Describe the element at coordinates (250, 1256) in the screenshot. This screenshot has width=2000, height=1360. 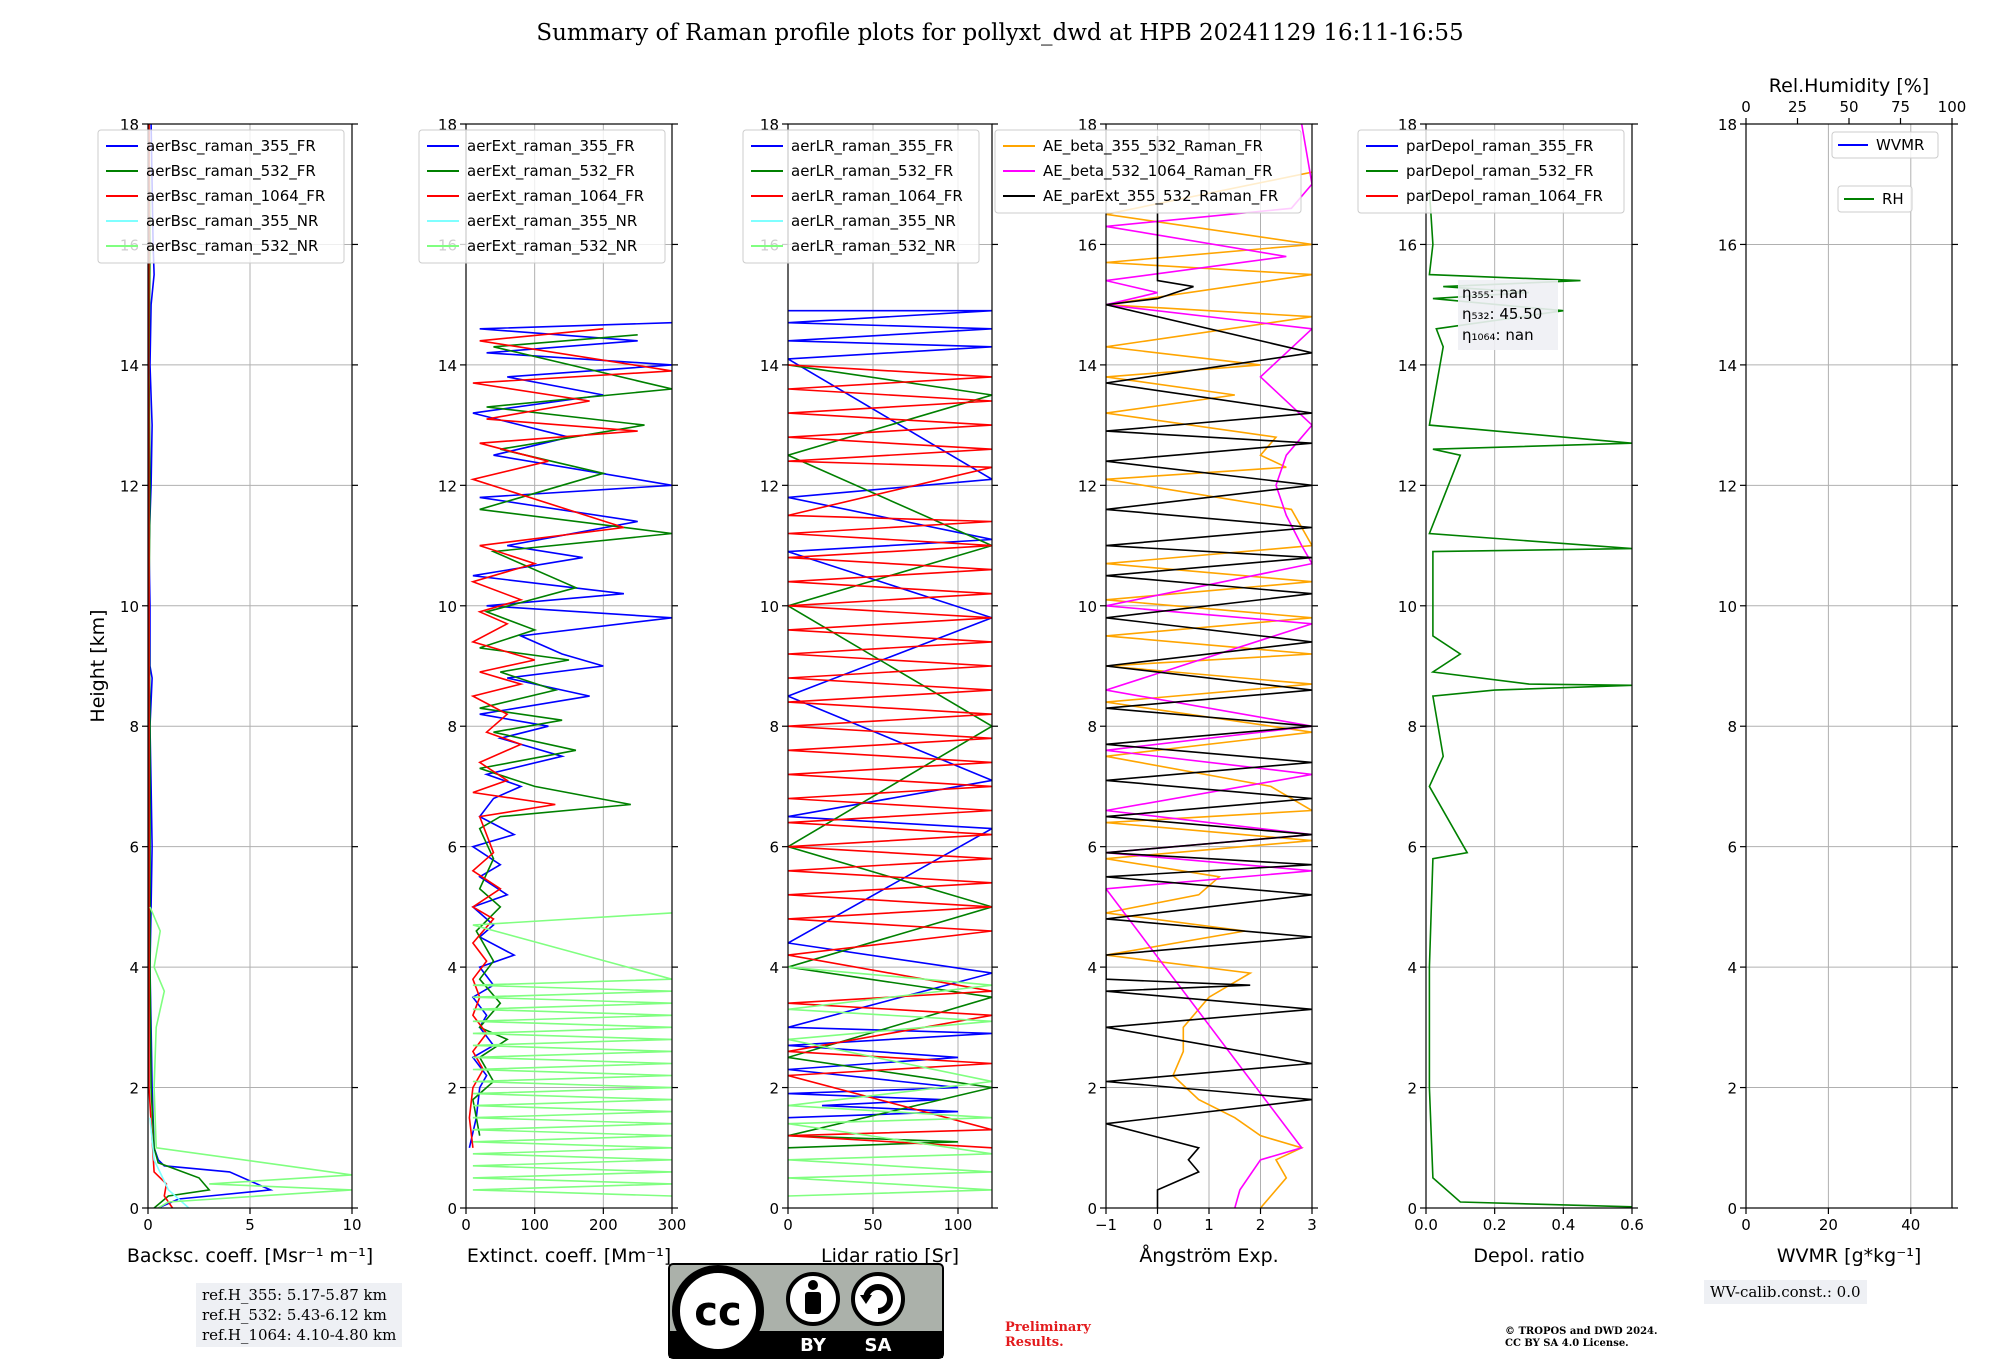
I see `x-axis-label: Backsc. coeff. [Msr⁻¹ m⁻¹]` at that location.